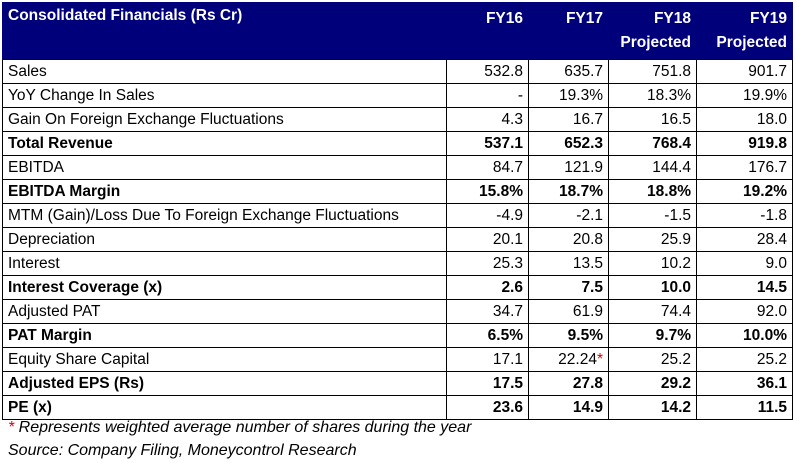 This screenshot has width=796, height=463. I want to click on cell-text: 19.2%, so click(765, 191).